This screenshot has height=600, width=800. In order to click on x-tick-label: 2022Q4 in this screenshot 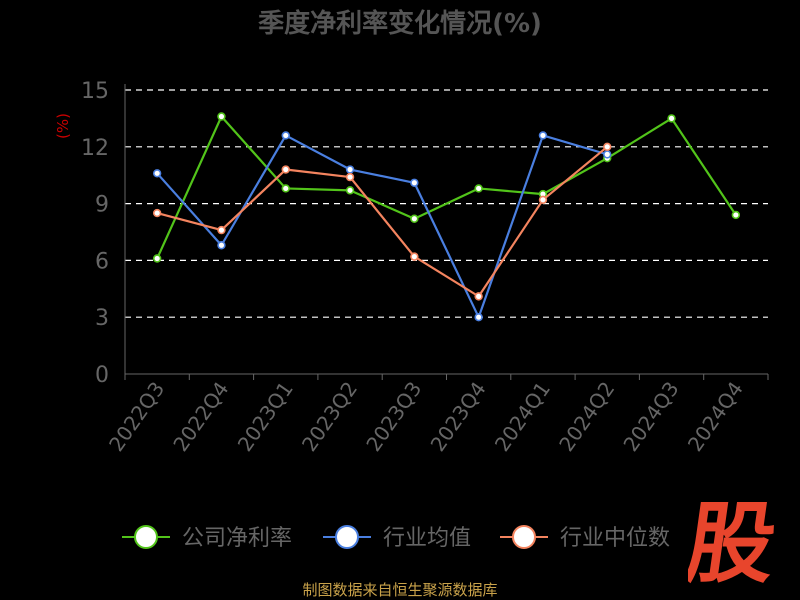, I will do `click(200, 416)`.